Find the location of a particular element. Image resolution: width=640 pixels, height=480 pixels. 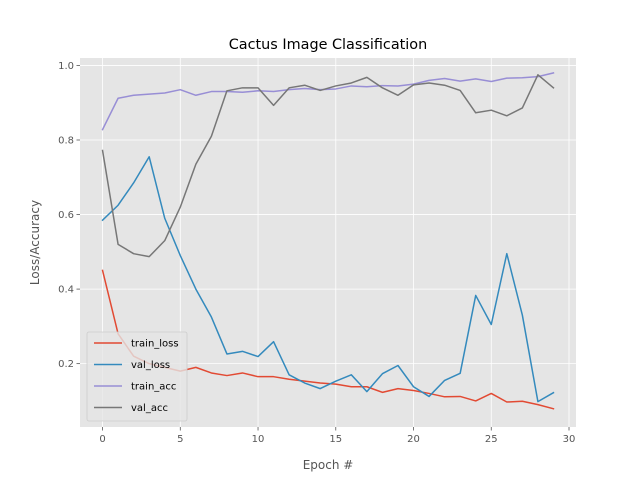

legend-box is located at coordinates (137, 376).